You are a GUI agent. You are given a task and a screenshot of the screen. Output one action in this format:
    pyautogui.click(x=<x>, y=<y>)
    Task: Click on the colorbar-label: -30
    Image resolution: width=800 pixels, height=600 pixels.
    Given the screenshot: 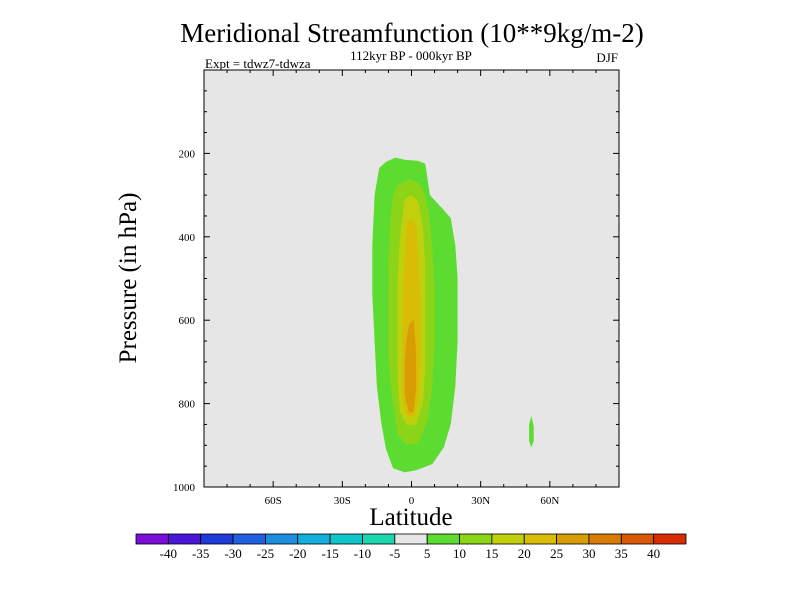 What is the action you would take?
    pyautogui.click(x=232, y=553)
    